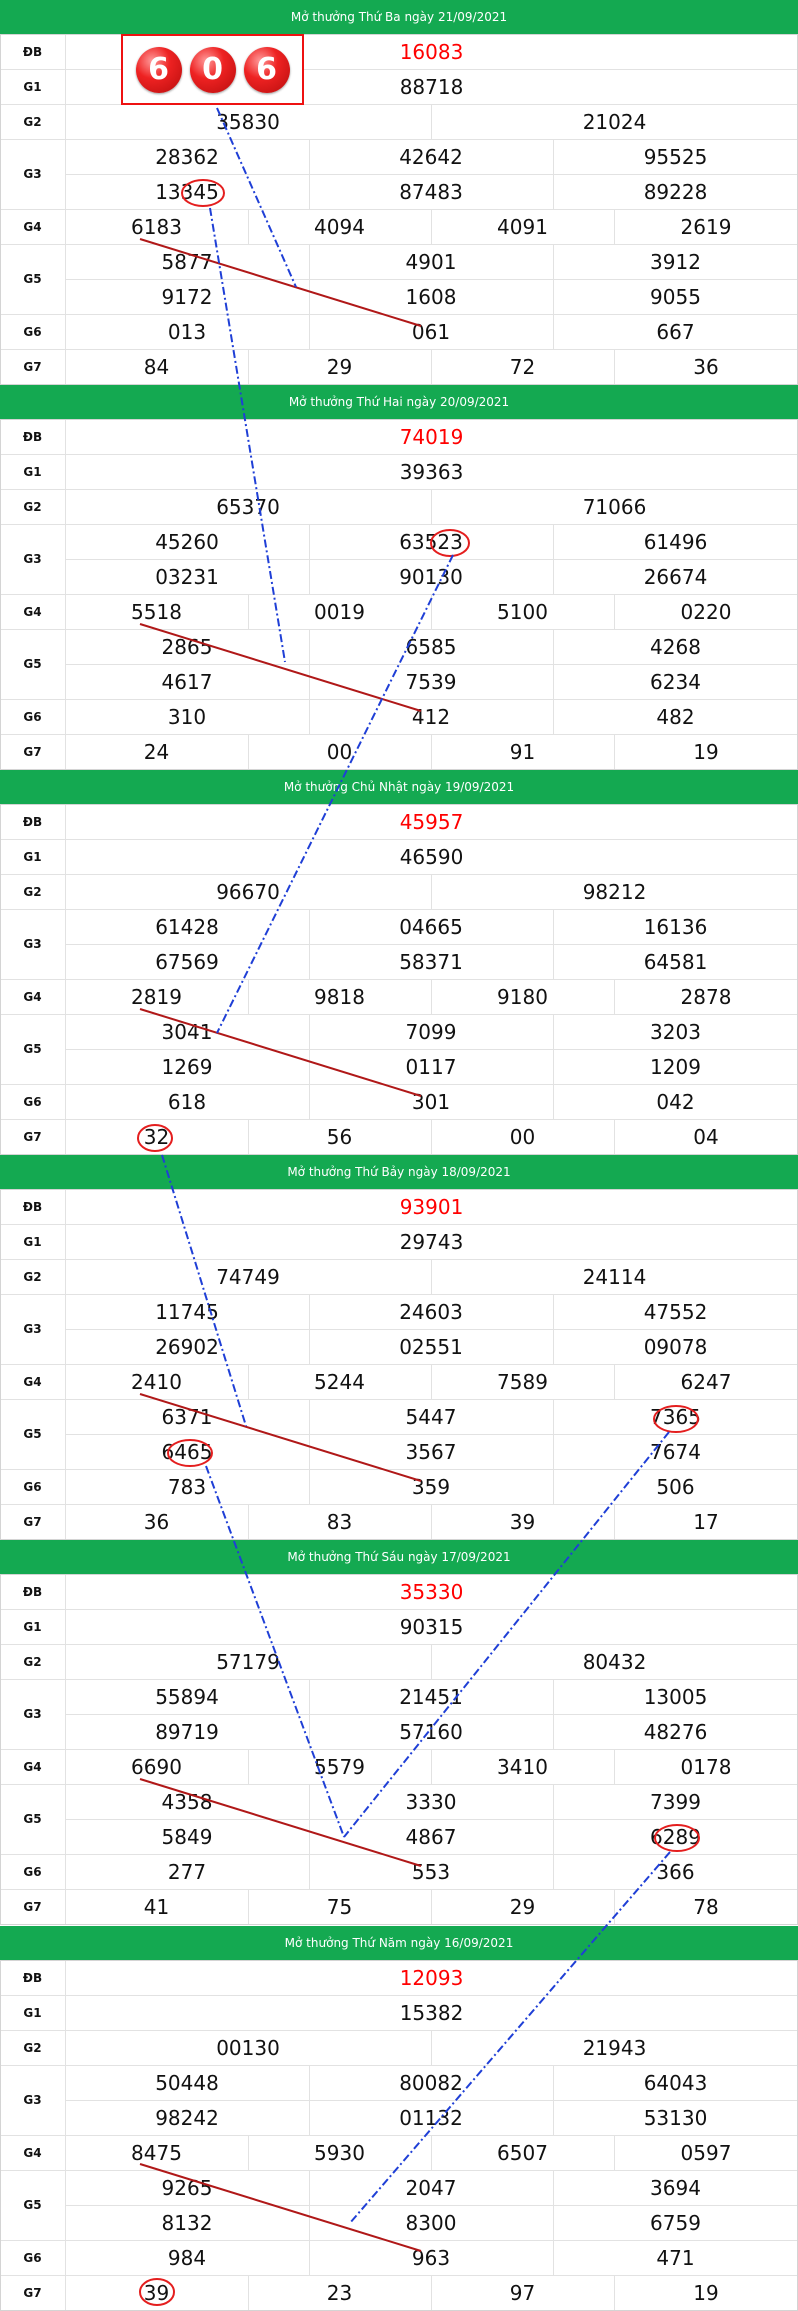 This screenshot has width=798, height=2311. Describe the element at coordinates (156, 2152) in the screenshot. I see `prize-number: 8475` at that location.